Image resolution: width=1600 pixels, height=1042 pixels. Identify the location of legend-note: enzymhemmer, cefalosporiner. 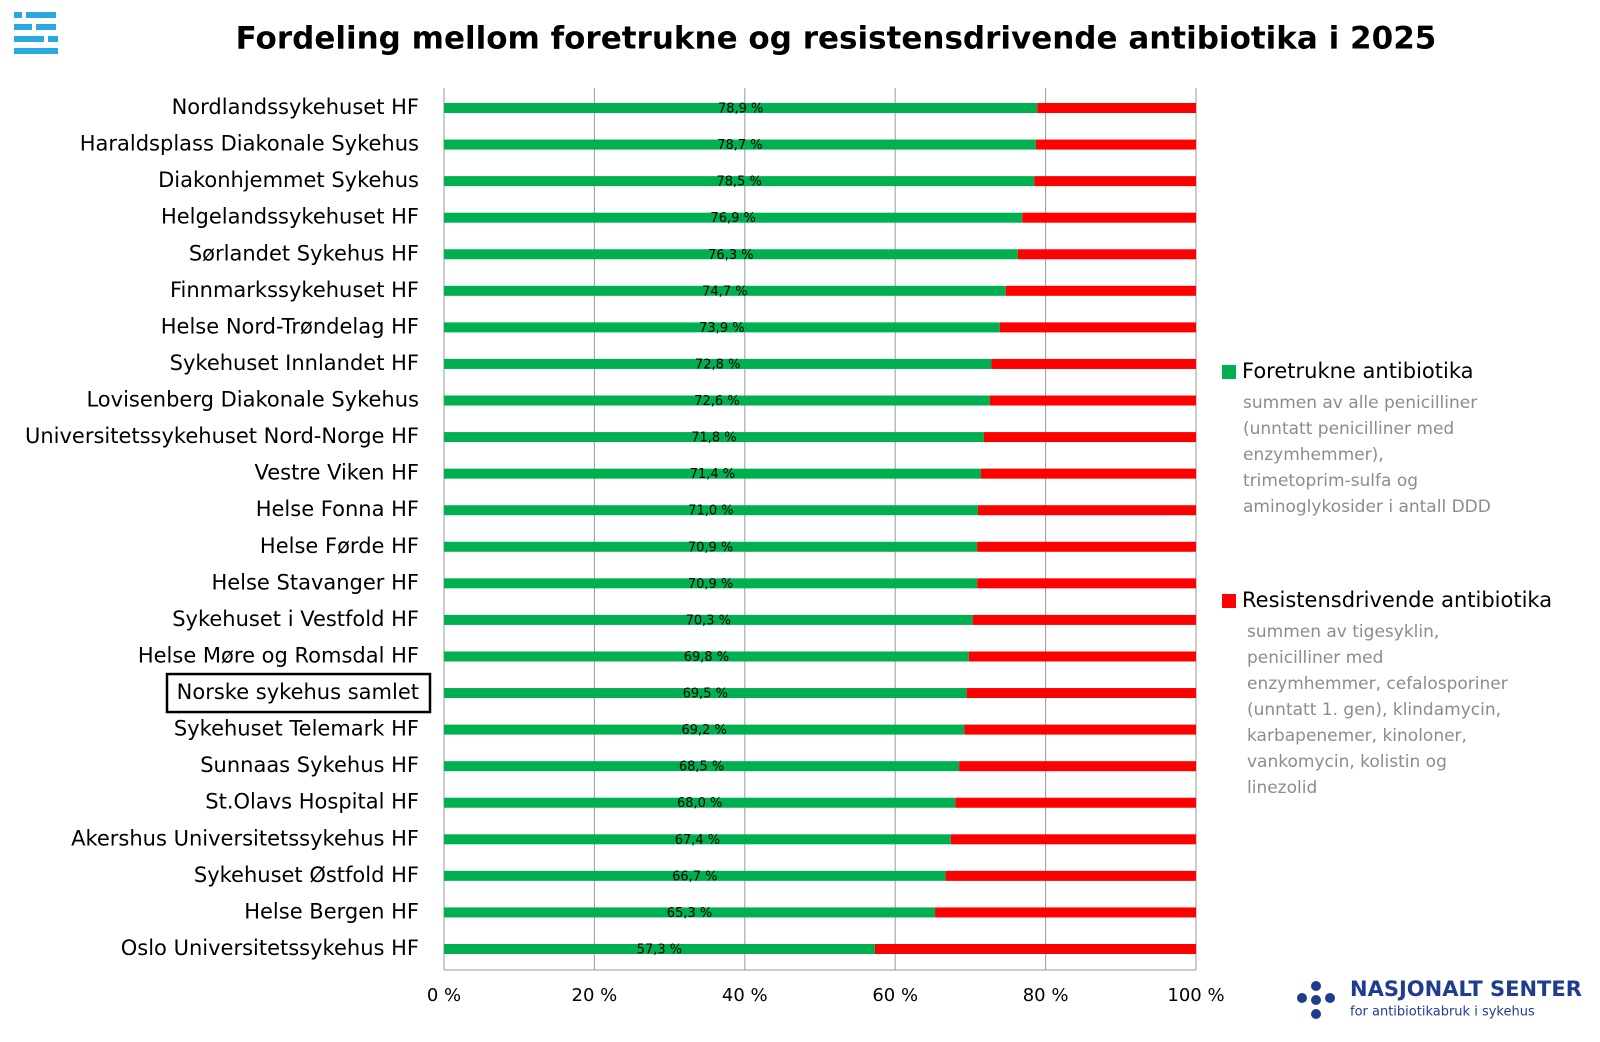
(1377, 684).